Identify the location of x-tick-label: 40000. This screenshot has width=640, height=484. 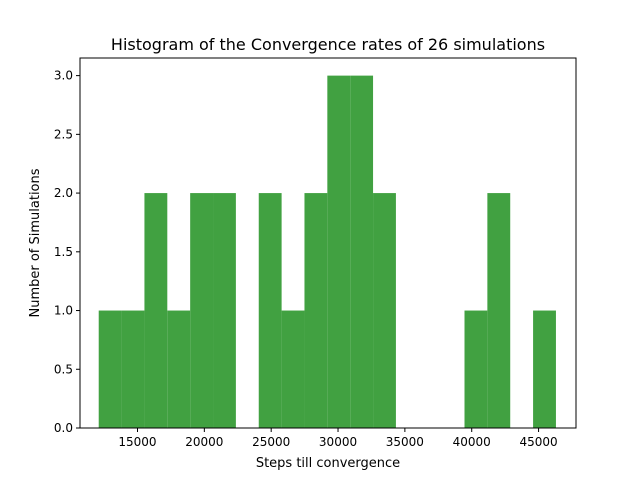
(472, 442).